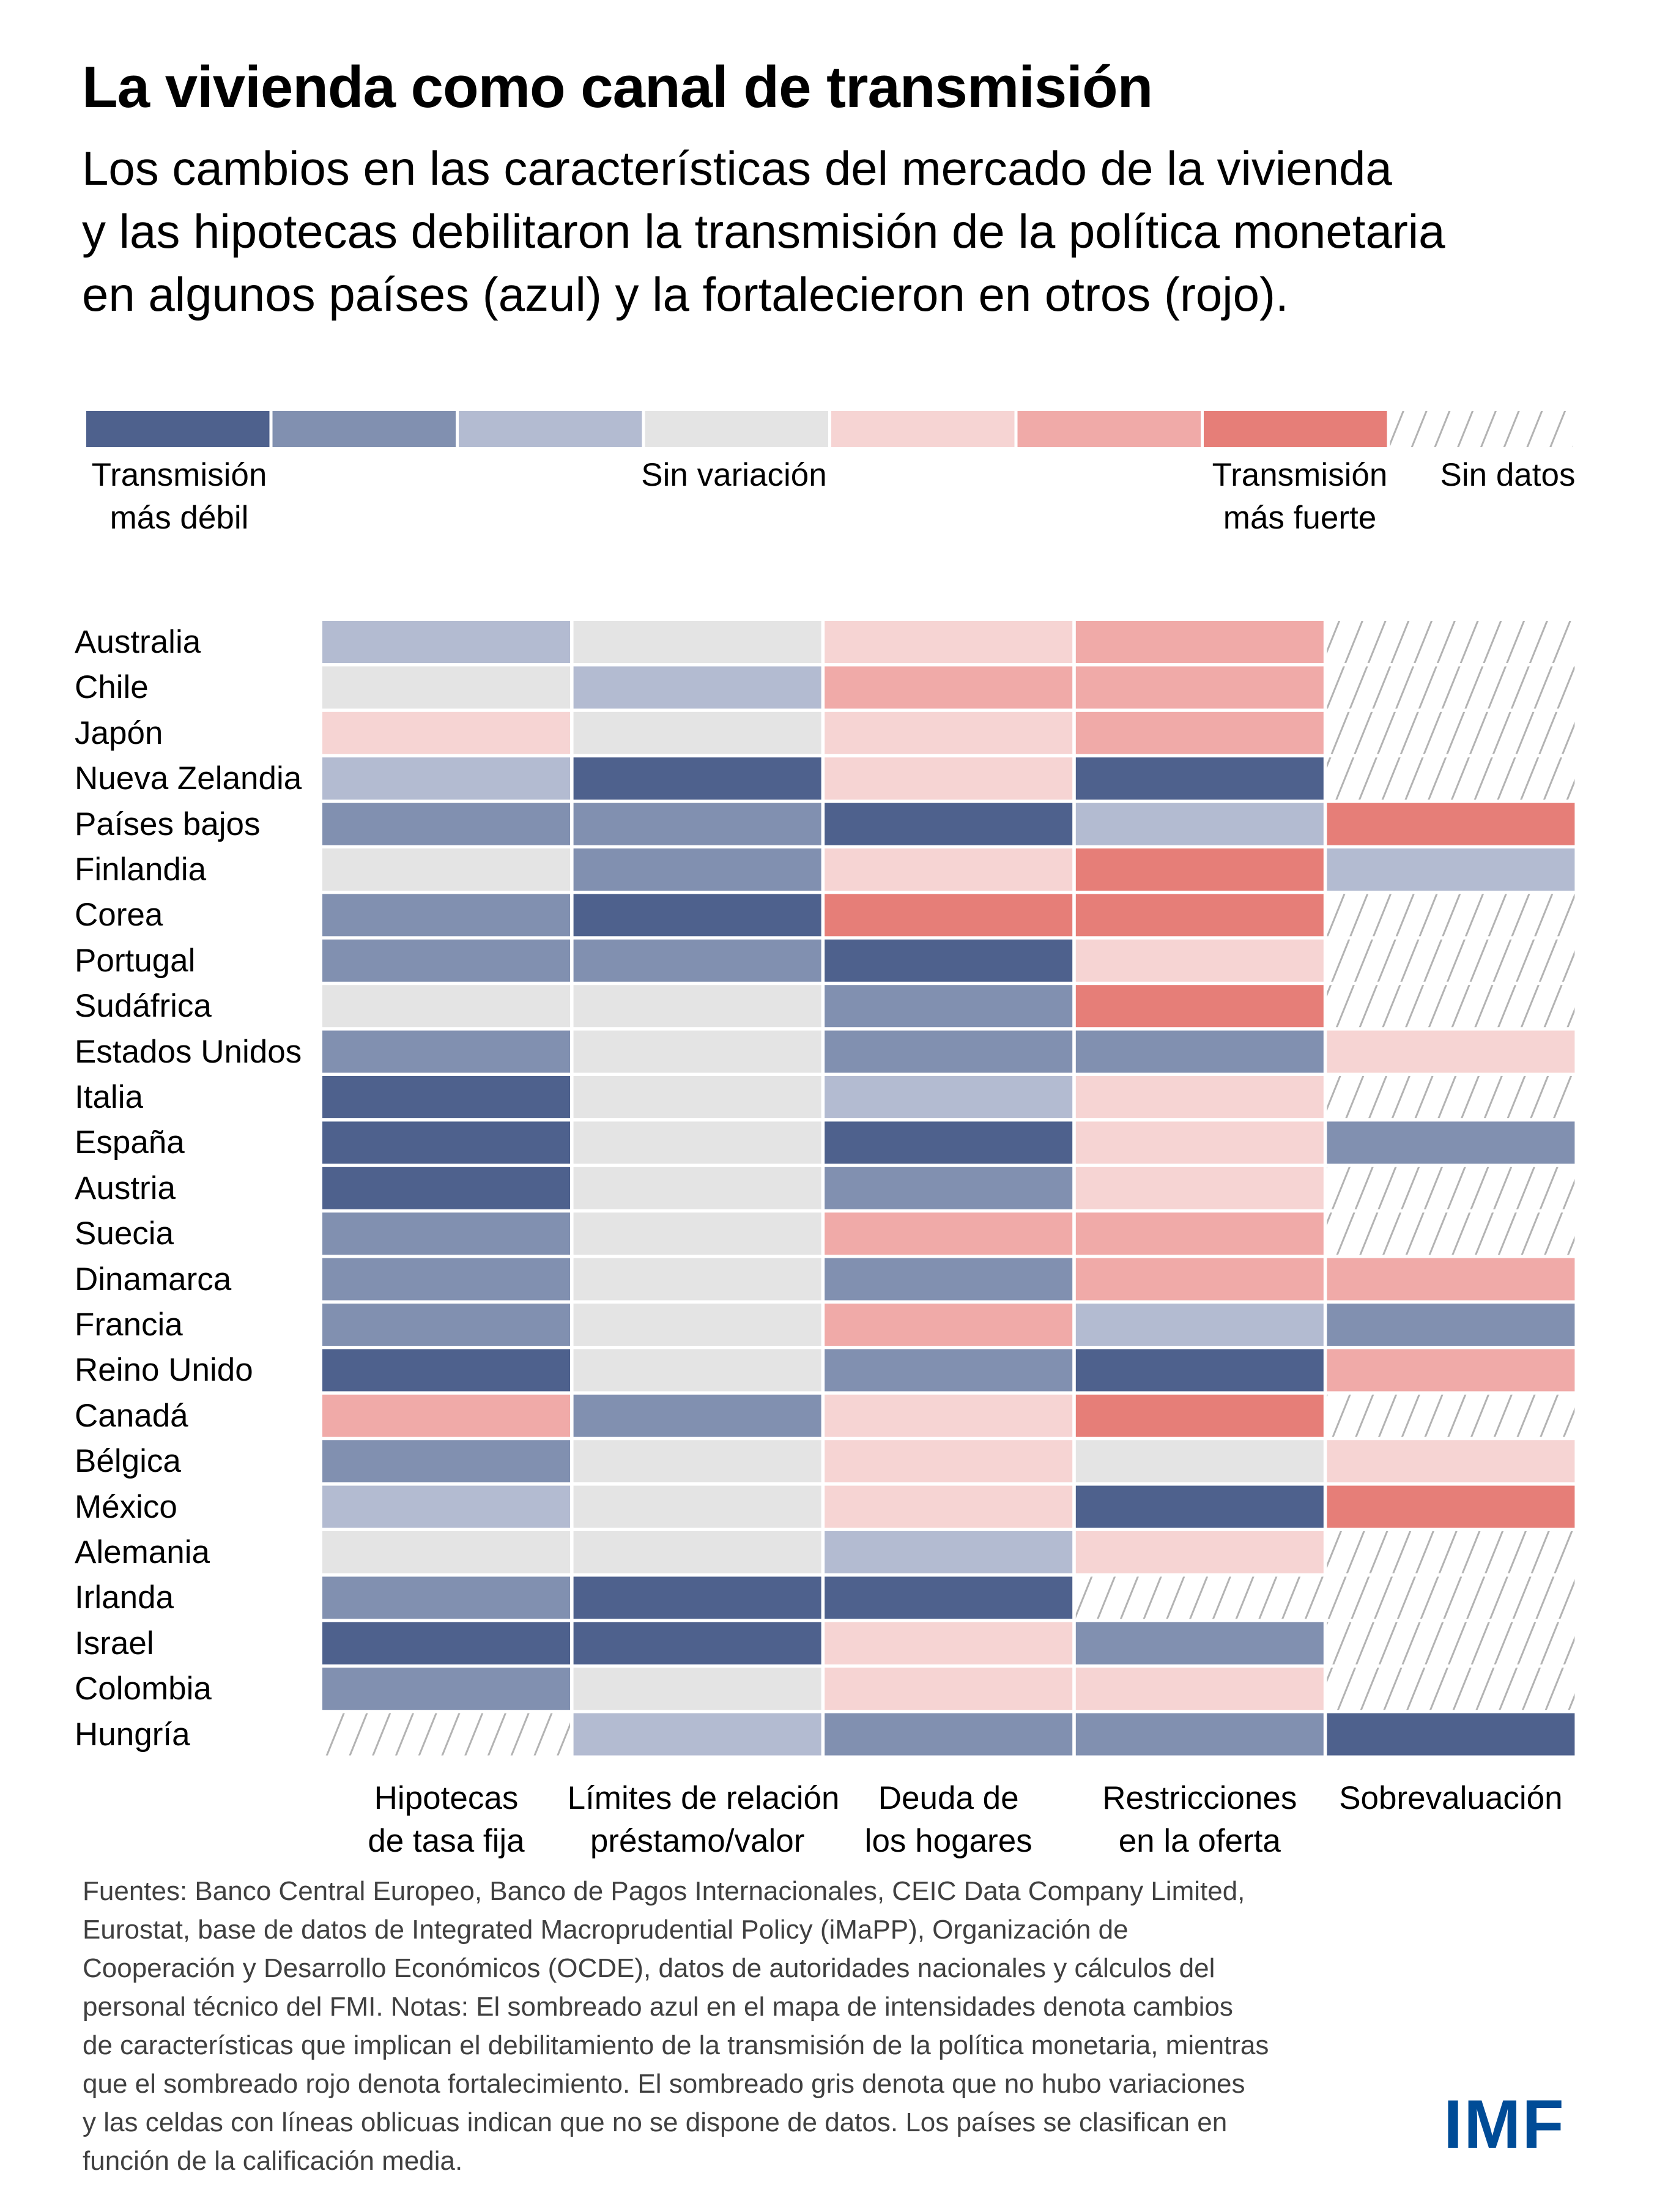 This screenshot has height=2212, width=1657. I want to click on country-label: Colombia, so click(143, 1689).